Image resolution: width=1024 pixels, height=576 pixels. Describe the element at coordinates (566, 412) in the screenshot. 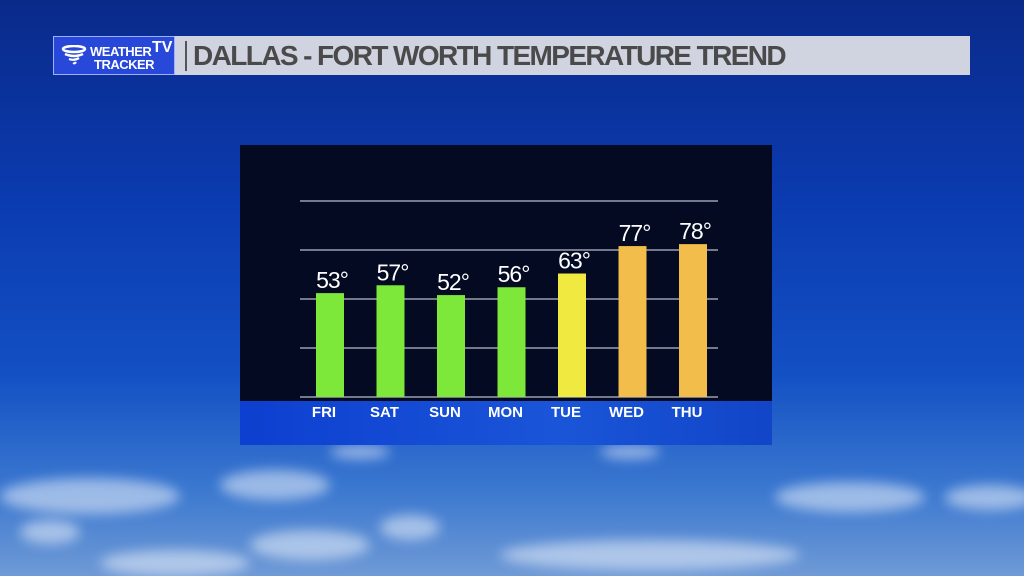

I see `day-label: TUE` at that location.